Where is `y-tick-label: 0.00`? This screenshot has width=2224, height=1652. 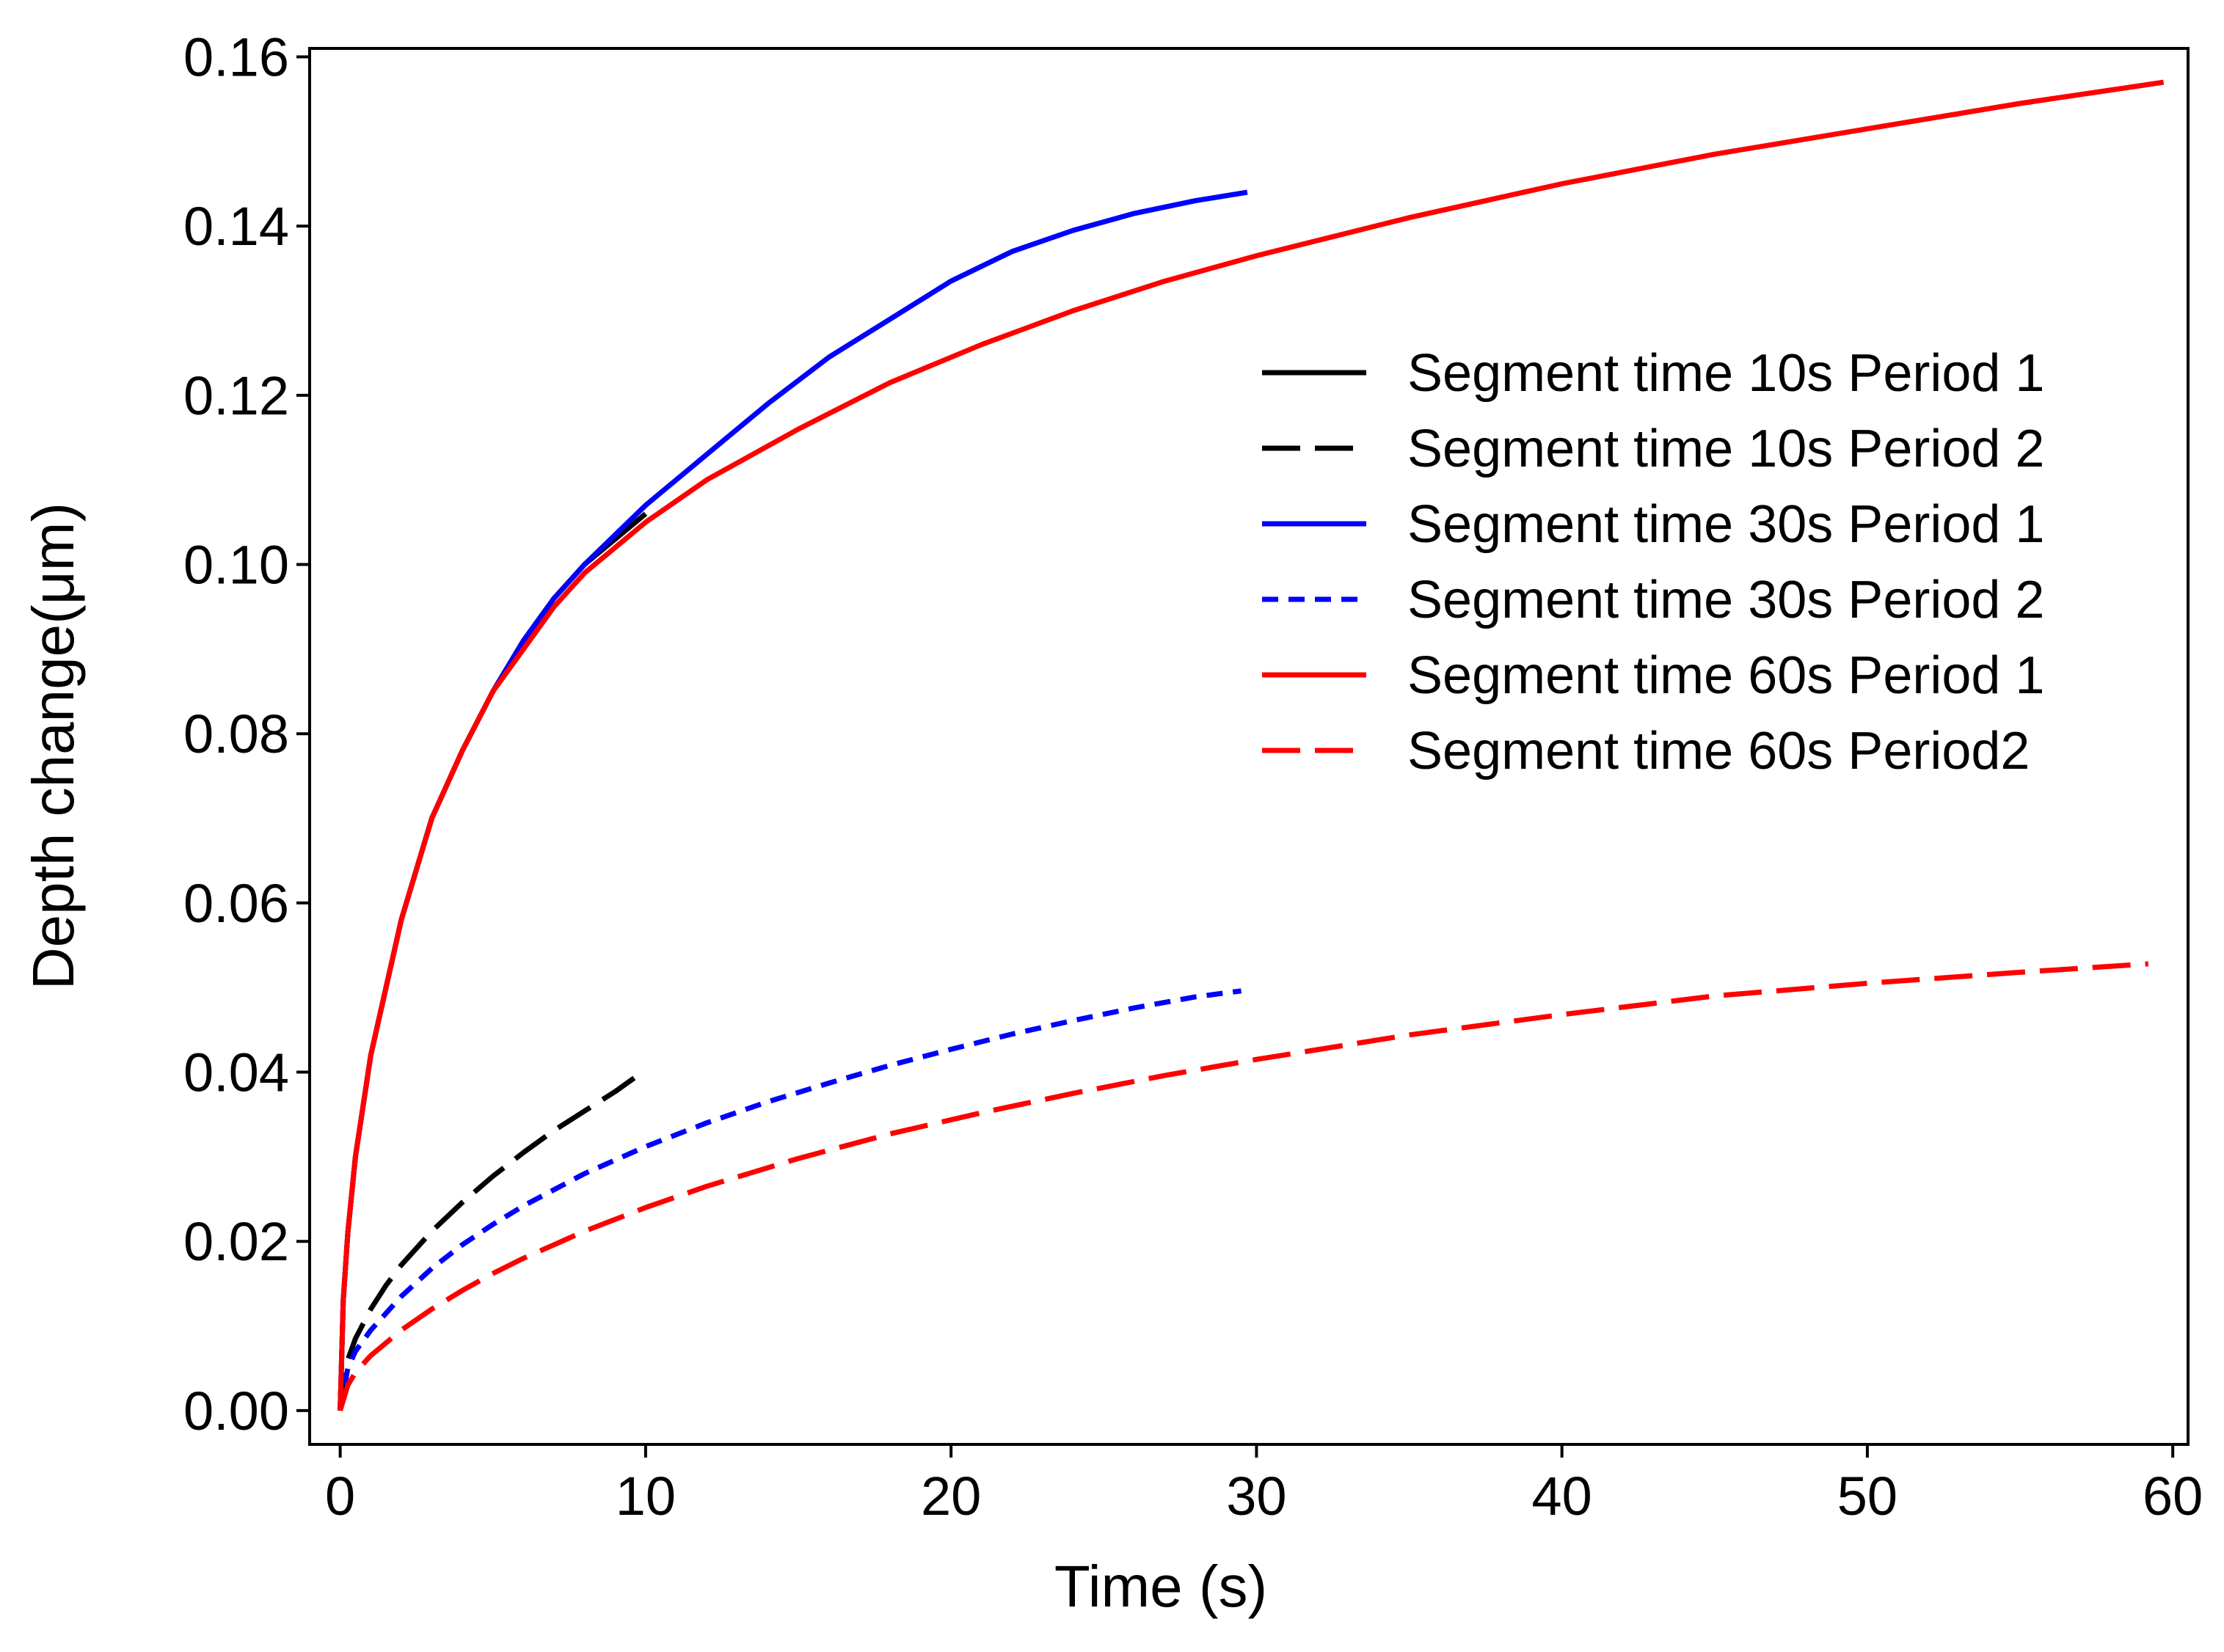 y-tick-label: 0.00 is located at coordinates (236, 1411).